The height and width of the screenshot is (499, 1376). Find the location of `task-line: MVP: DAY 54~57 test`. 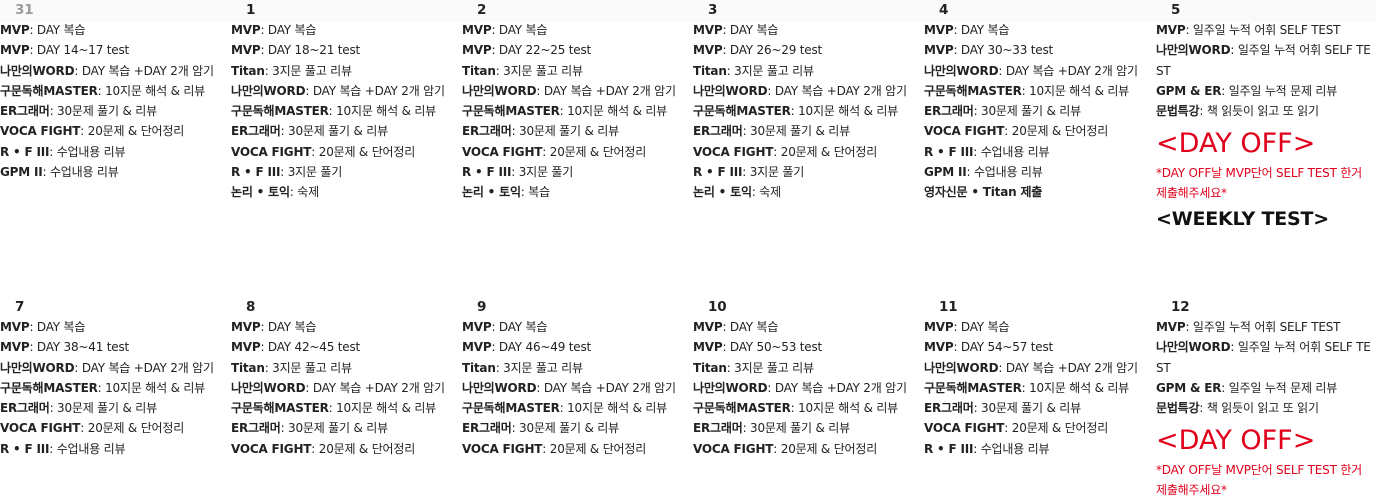

task-line: MVP: DAY 54~57 test is located at coordinates (1039, 347).